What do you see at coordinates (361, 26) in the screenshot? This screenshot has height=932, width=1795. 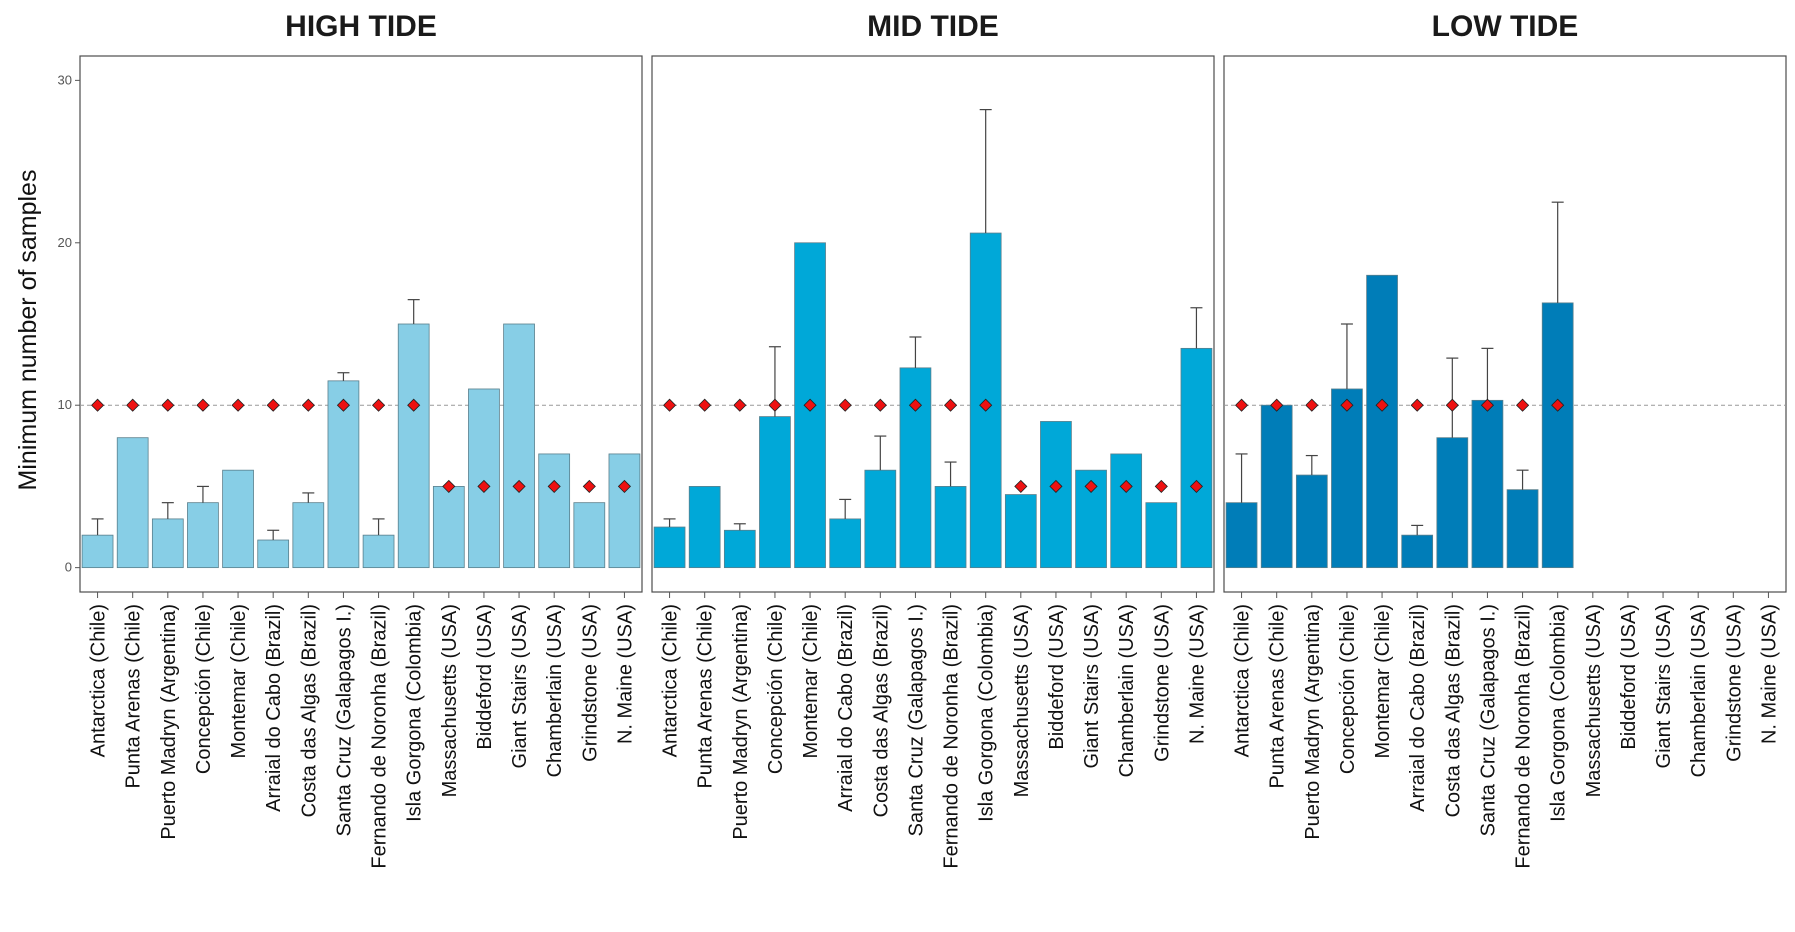 I see `panel-title: HIGH TIDE` at bounding box center [361, 26].